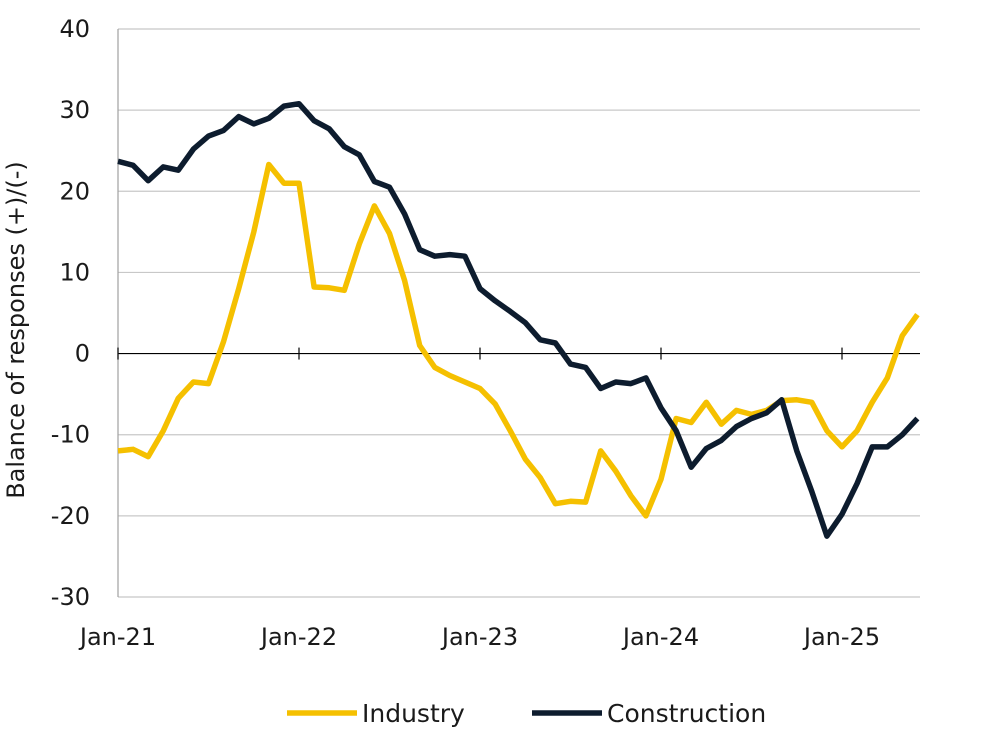 This screenshot has height=750, width=990. Describe the element at coordinates (70, 435) in the screenshot. I see `y-tick-label: -10` at that location.